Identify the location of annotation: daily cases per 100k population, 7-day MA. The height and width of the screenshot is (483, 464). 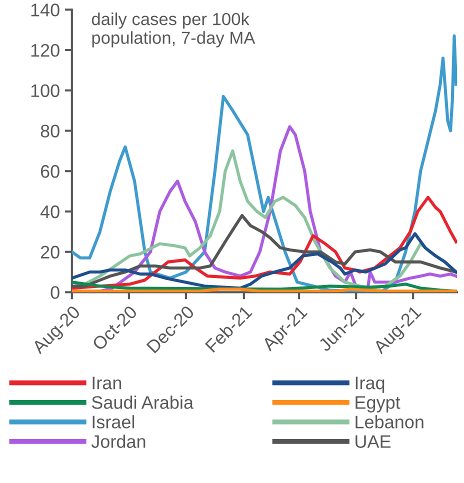
(174, 30).